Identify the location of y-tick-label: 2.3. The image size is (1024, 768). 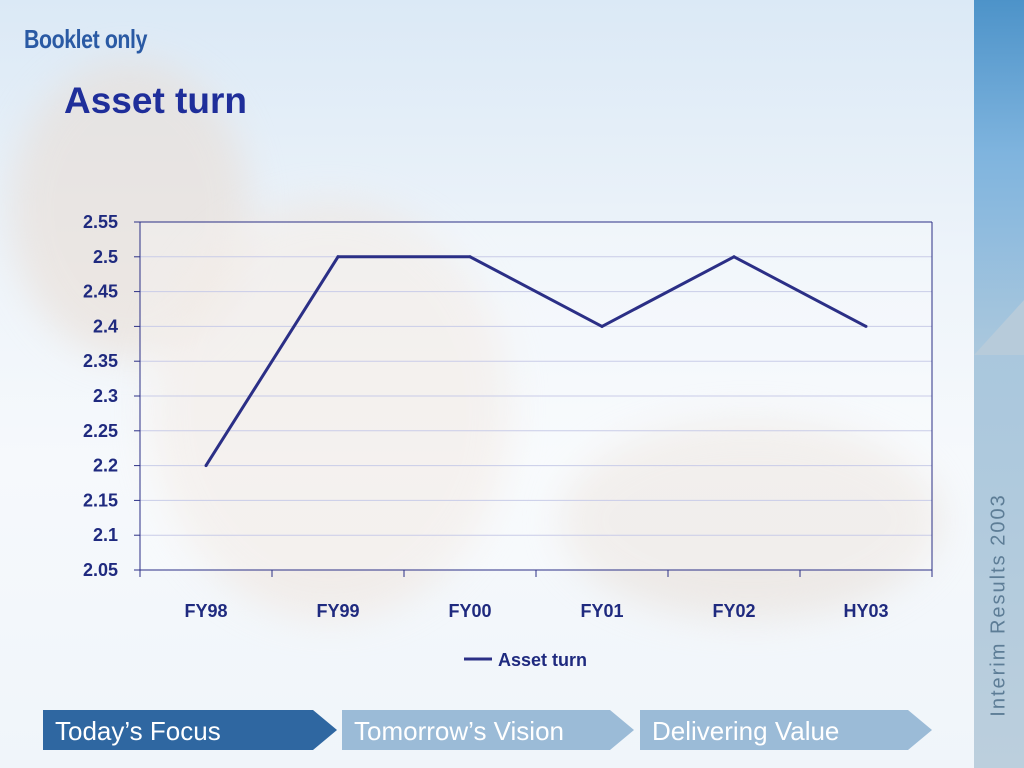
(105, 396).